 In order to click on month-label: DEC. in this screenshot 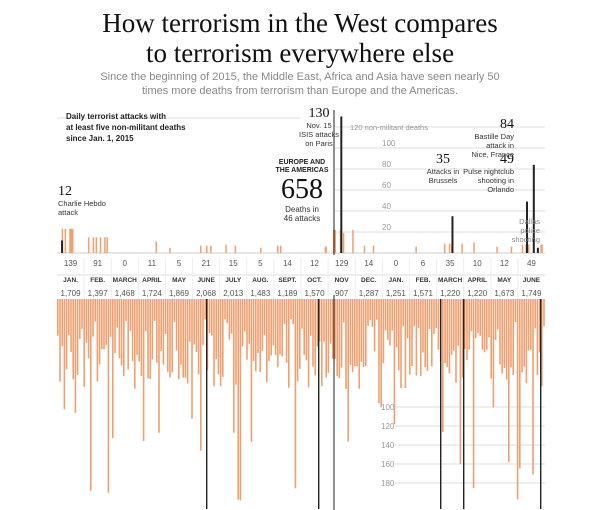, I will do `click(369, 280)`.